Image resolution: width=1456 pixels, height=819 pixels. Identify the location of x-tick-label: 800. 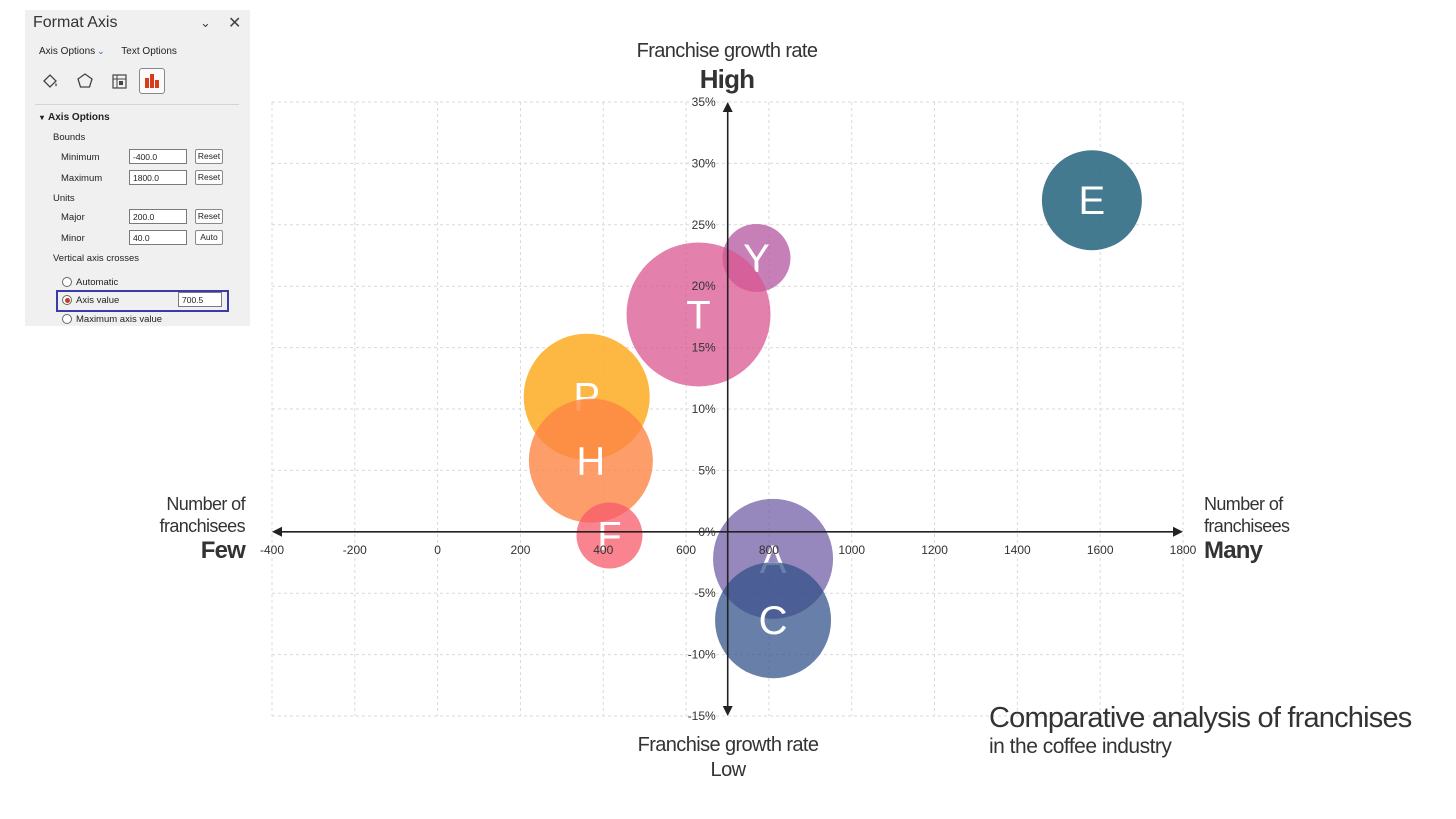
(769, 550).